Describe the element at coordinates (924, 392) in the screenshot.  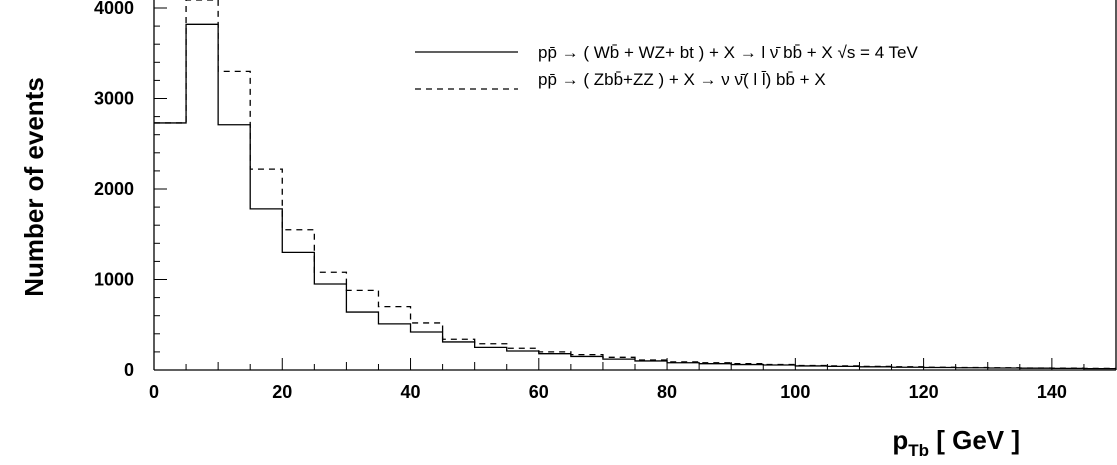
I see `x-tick-label: 120` at that location.